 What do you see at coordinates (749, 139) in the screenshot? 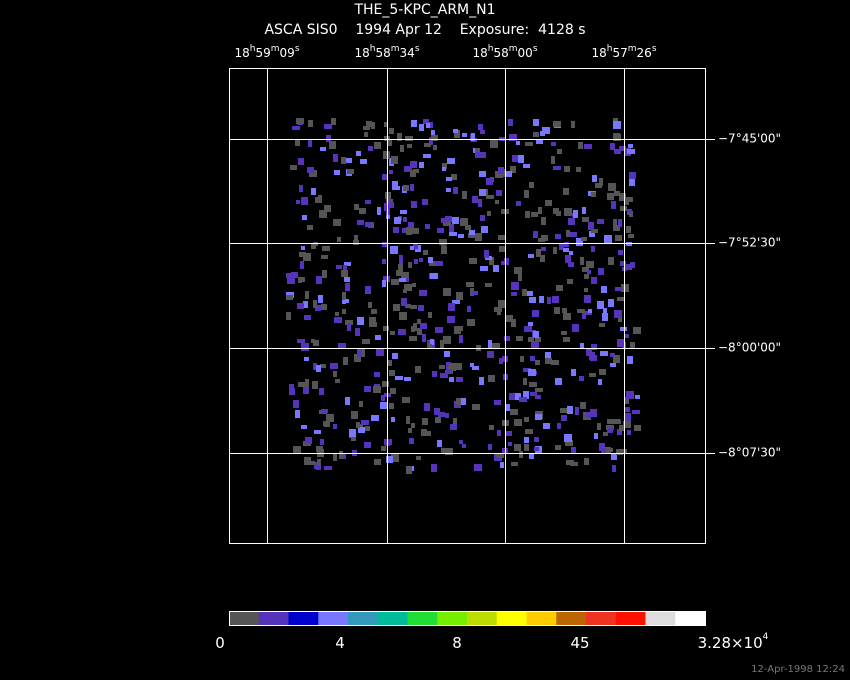
I see `dec-label: −7°45'00"` at bounding box center [749, 139].